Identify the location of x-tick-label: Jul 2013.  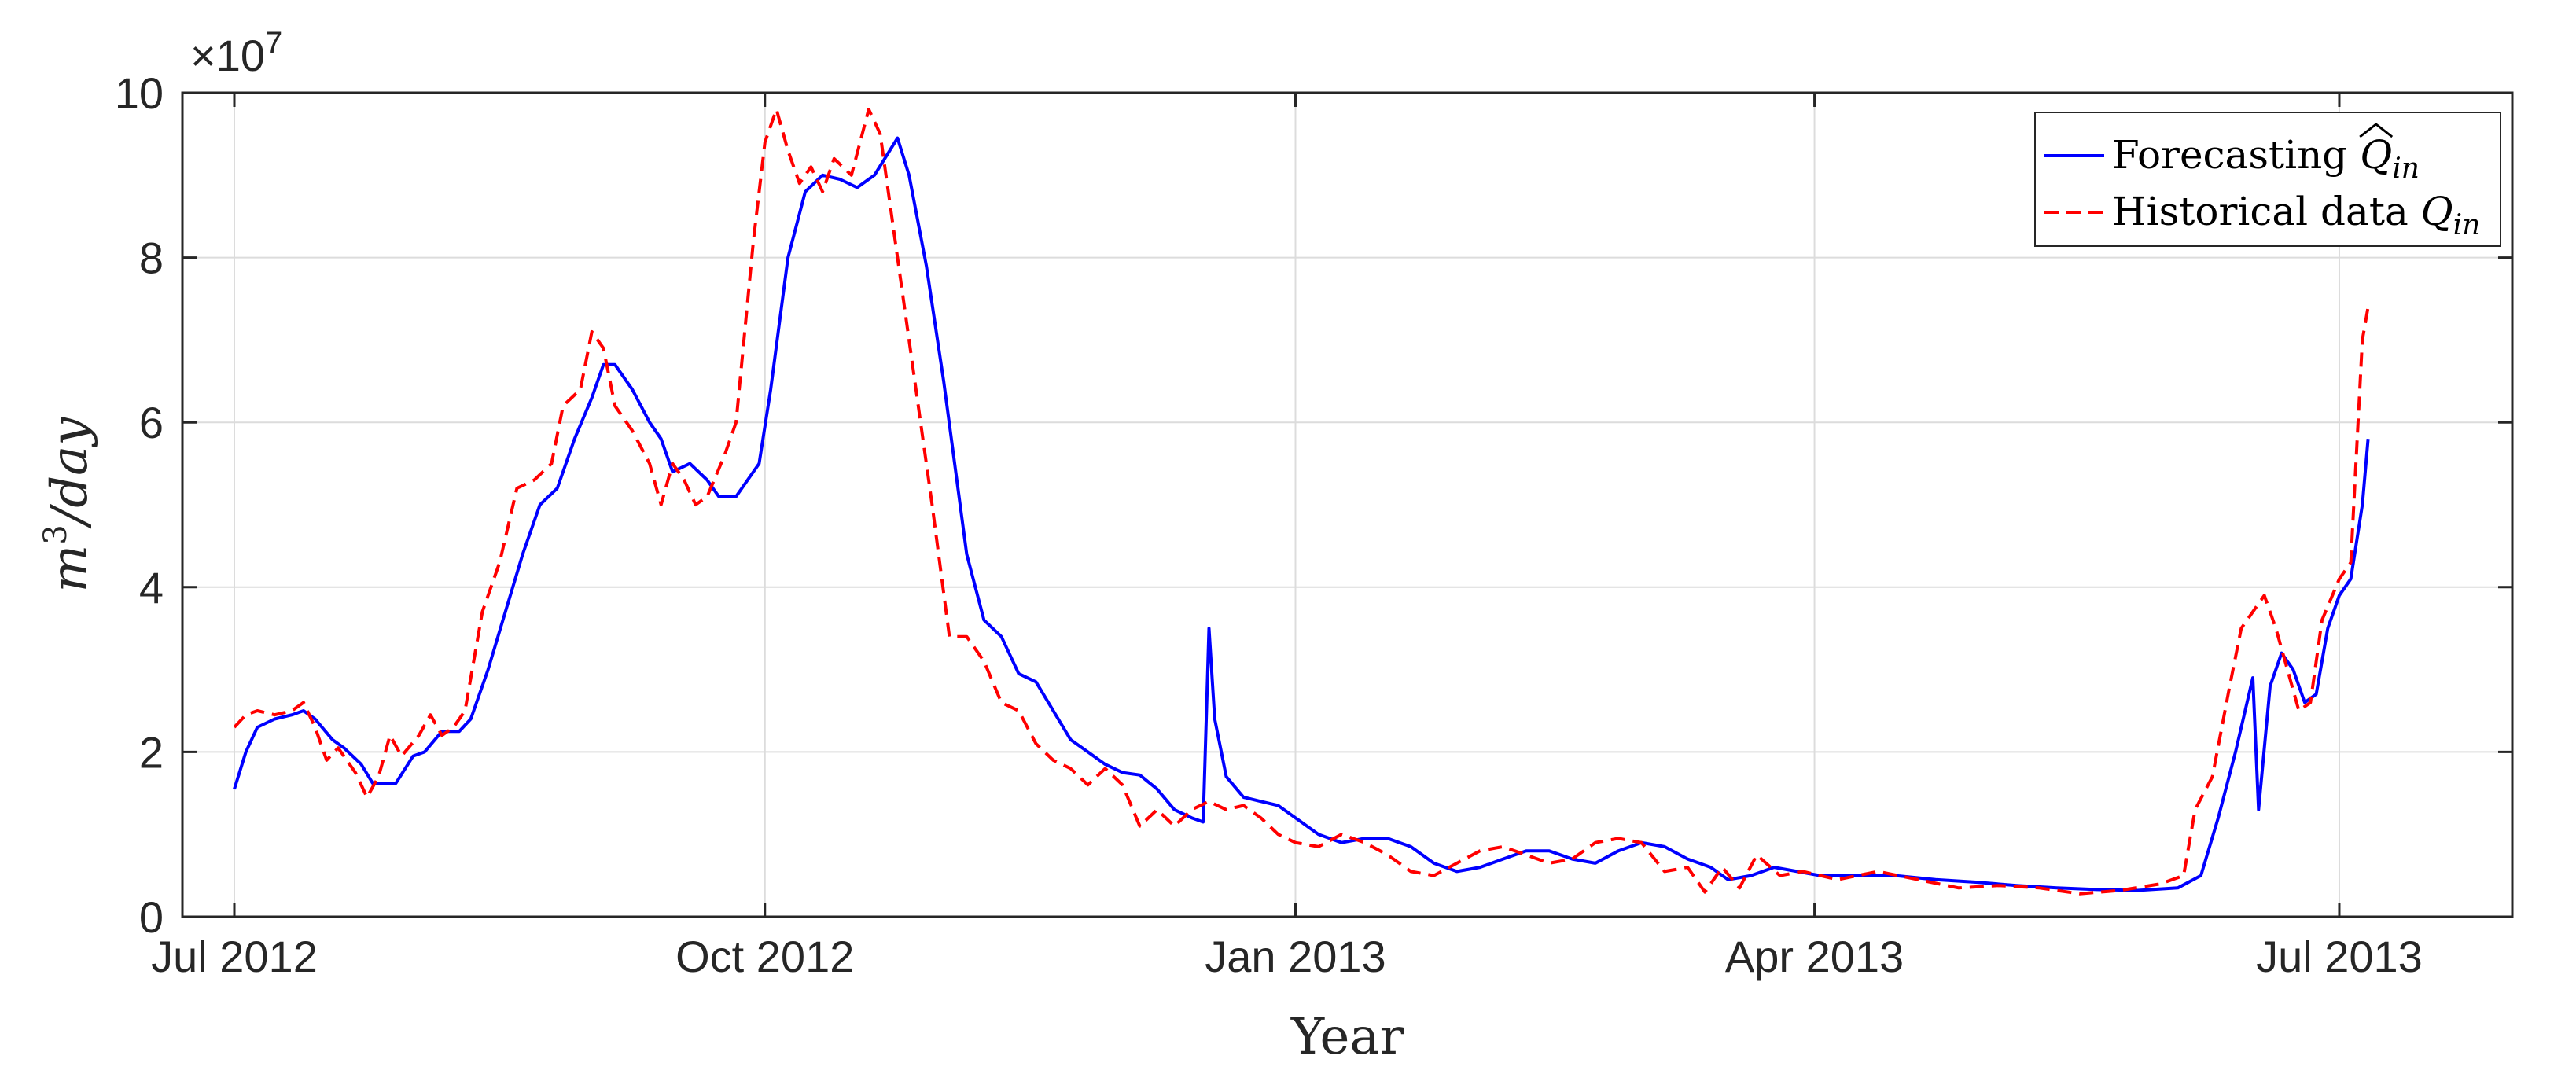
(2339, 957).